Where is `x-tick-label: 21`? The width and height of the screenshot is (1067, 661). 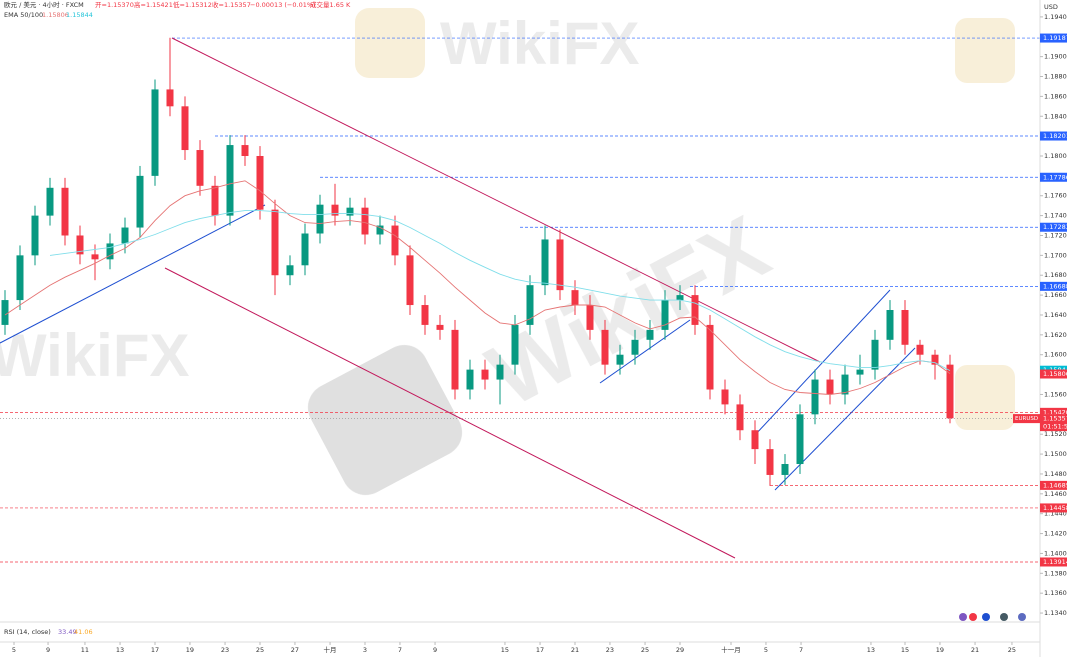 x-tick-label: 21 is located at coordinates (575, 650).